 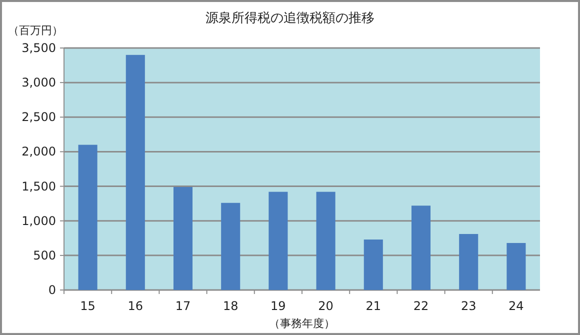 What do you see at coordinates (39, 221) in the screenshot?
I see `y-tick-label: 1,000` at bounding box center [39, 221].